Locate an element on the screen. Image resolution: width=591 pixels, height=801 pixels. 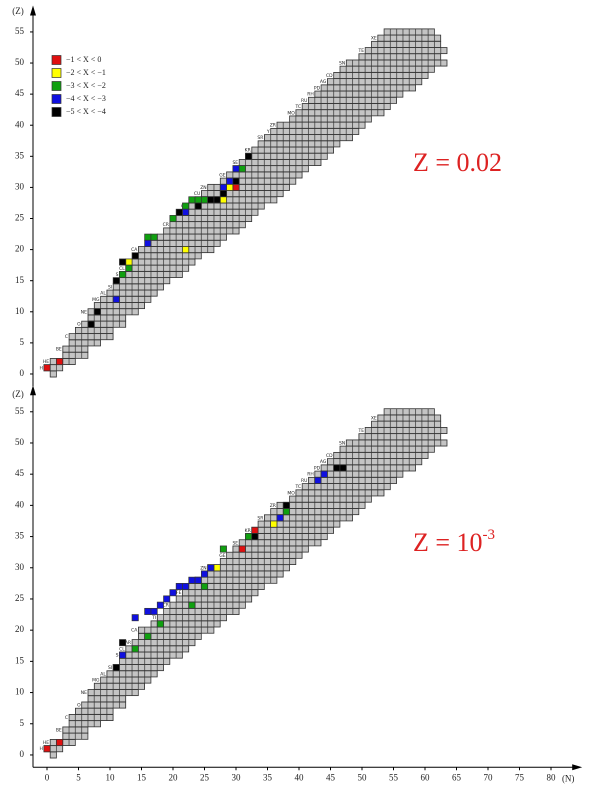
element-label: O is located at coordinates (79, 706).